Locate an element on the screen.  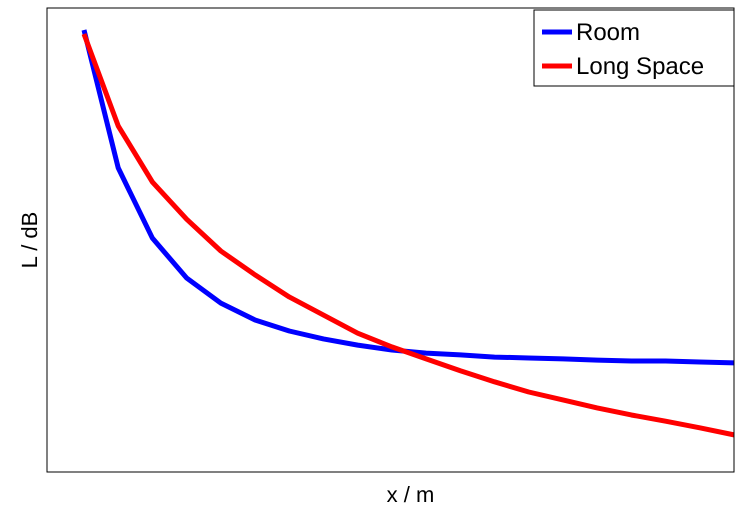
legend-label: Room is located at coordinates (608, 32).